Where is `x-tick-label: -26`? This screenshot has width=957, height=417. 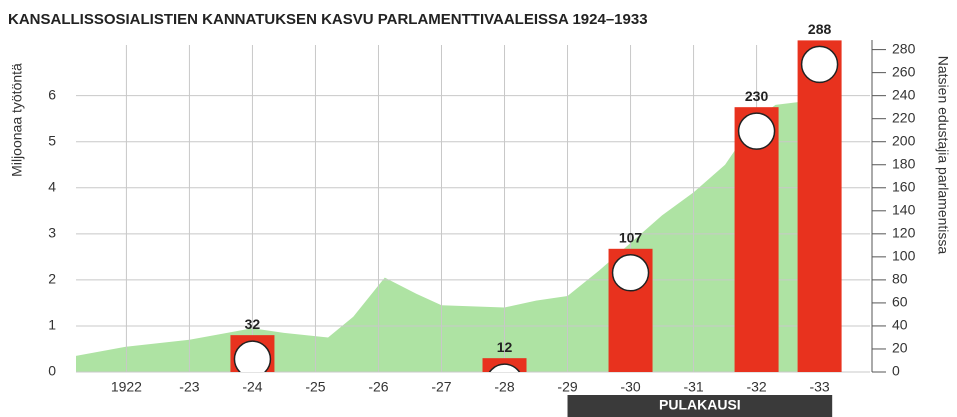 x-tick-label: -26 is located at coordinates (378, 387).